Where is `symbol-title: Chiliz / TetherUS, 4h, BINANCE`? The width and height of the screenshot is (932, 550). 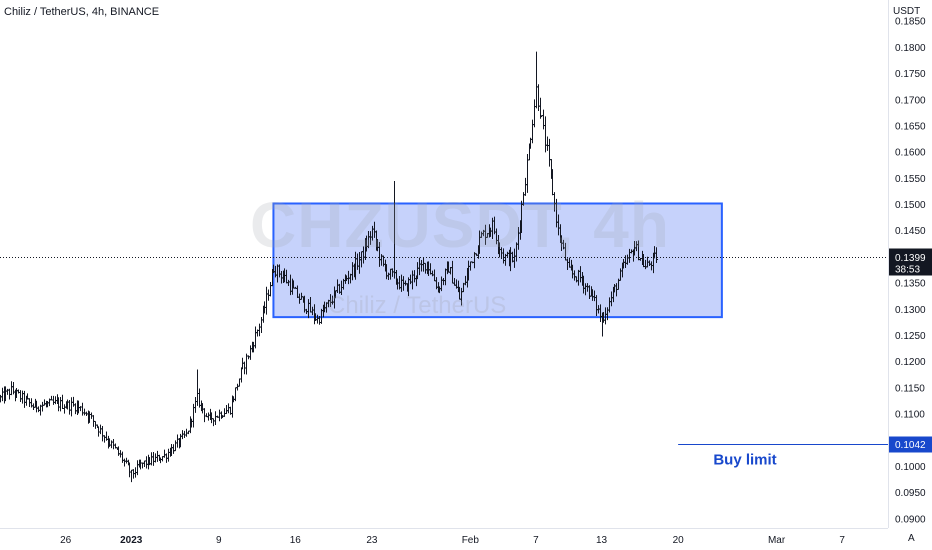
symbol-title: Chiliz / TetherUS, 4h, BINANCE is located at coordinates (82, 12).